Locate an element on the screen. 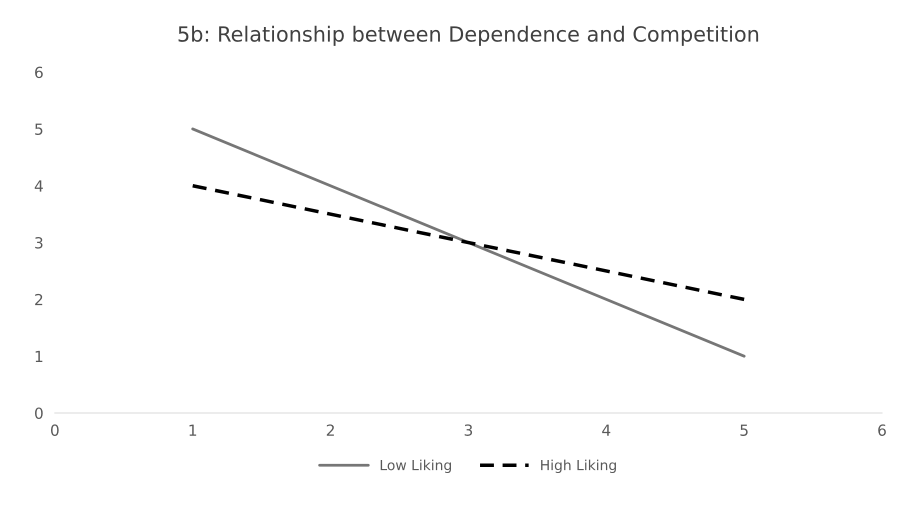 This screenshot has height=508, width=914. legend-label: High Liking is located at coordinates (578, 467).